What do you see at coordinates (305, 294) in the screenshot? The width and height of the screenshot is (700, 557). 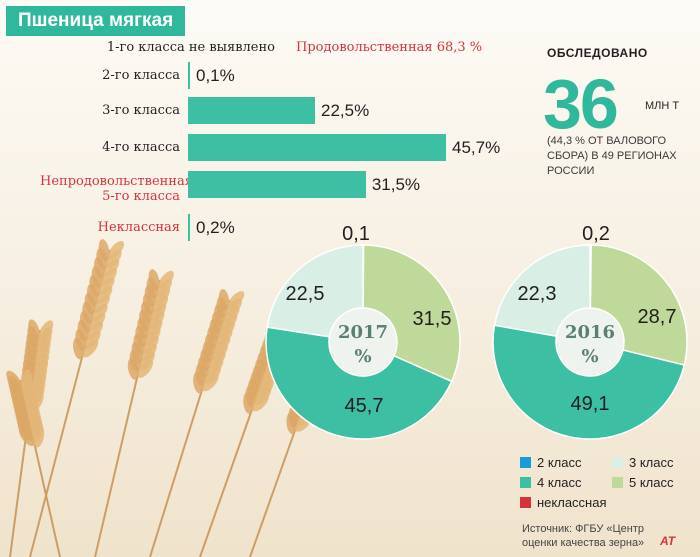 I see `slice-value-label: 22,5` at bounding box center [305, 294].